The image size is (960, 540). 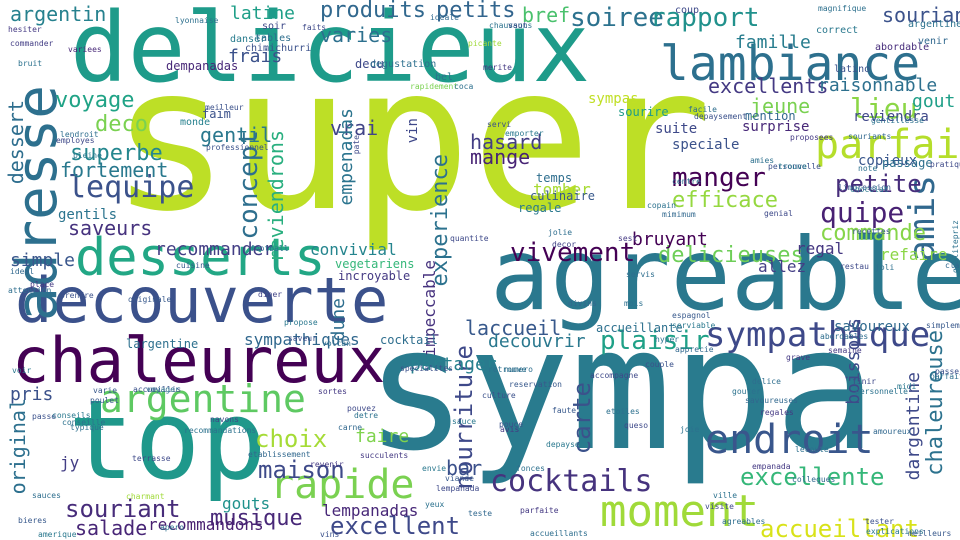 What do you see at coordinates (746, 391) in the screenshot?
I see `cloud-word: gouter` at bounding box center [746, 391].